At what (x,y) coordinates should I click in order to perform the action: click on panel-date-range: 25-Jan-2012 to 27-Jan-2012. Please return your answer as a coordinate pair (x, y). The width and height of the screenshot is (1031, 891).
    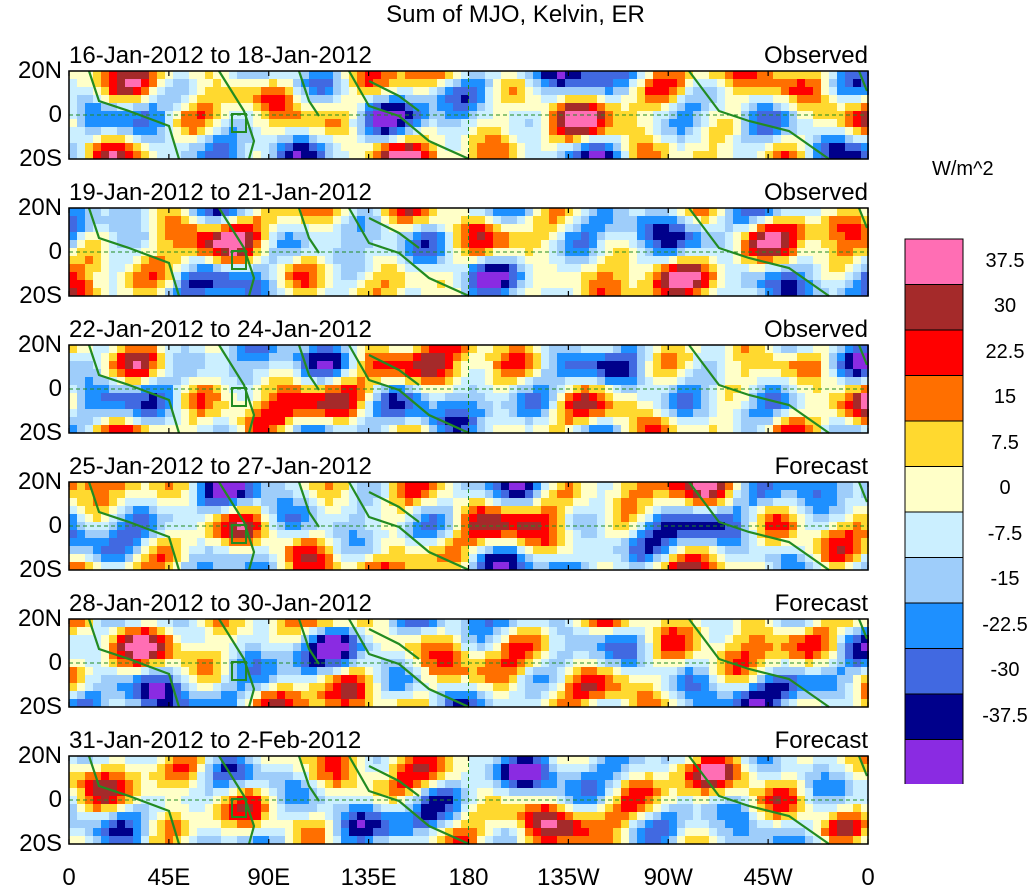
    Looking at the image, I should click on (220, 467).